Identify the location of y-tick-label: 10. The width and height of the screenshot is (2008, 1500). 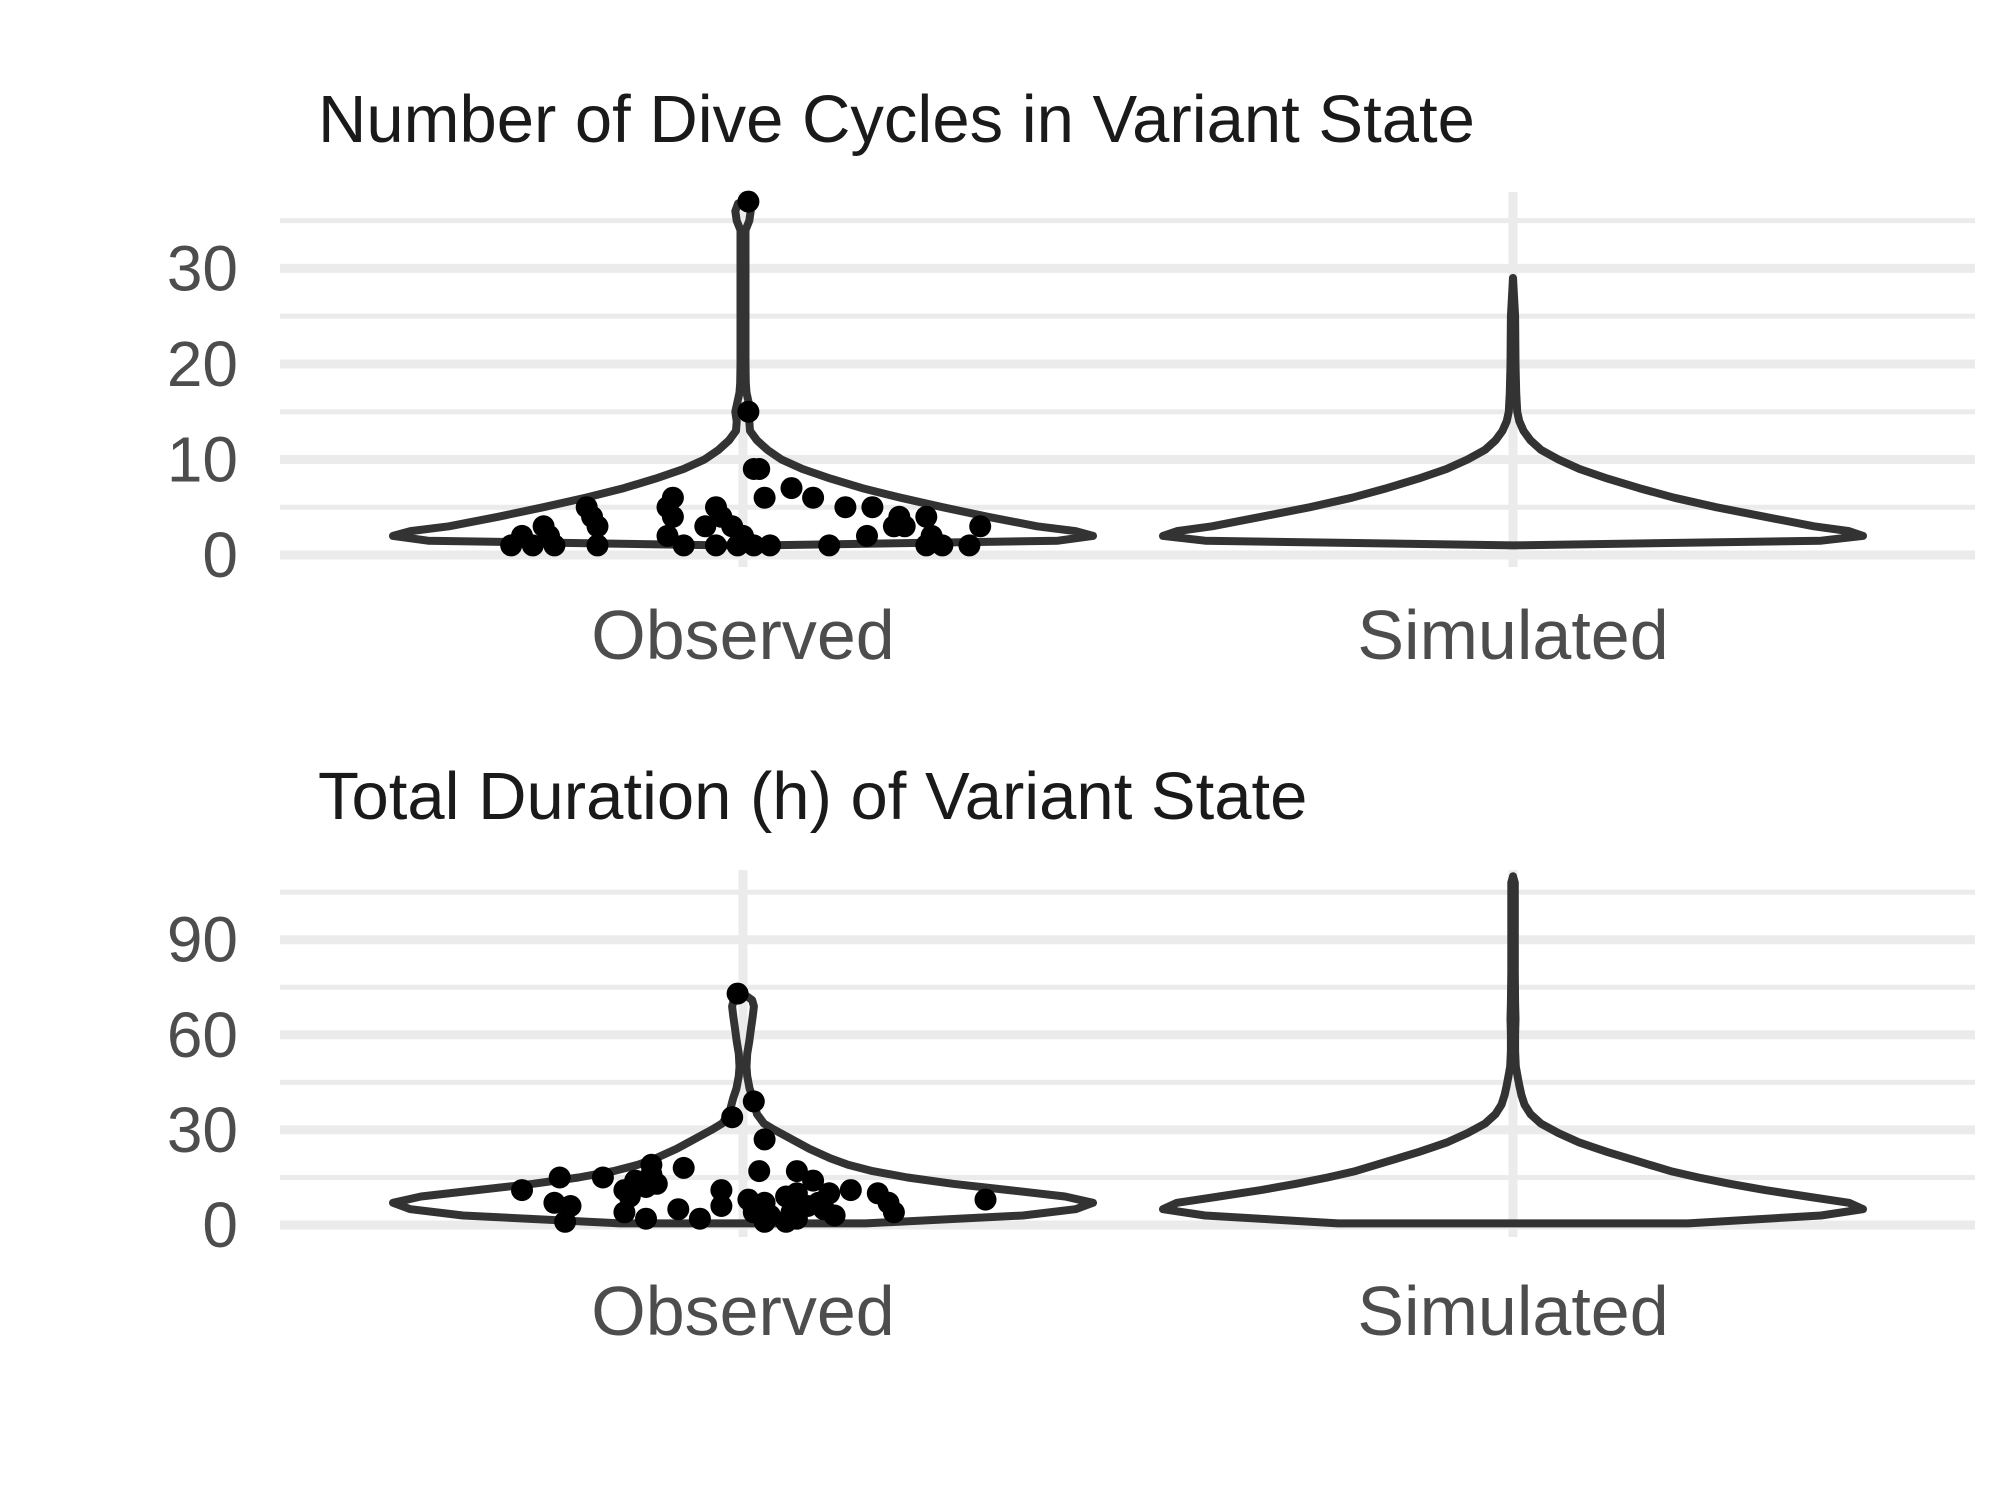
(202, 459).